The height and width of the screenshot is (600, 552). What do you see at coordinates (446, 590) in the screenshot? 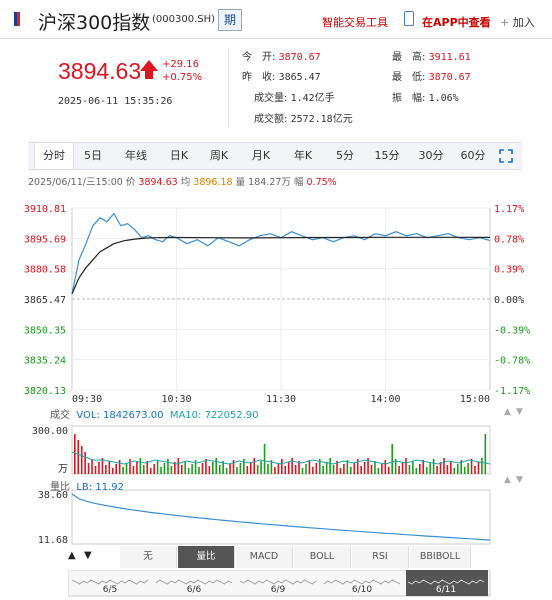
I see `navigator-date-label: 6/11` at bounding box center [446, 590].